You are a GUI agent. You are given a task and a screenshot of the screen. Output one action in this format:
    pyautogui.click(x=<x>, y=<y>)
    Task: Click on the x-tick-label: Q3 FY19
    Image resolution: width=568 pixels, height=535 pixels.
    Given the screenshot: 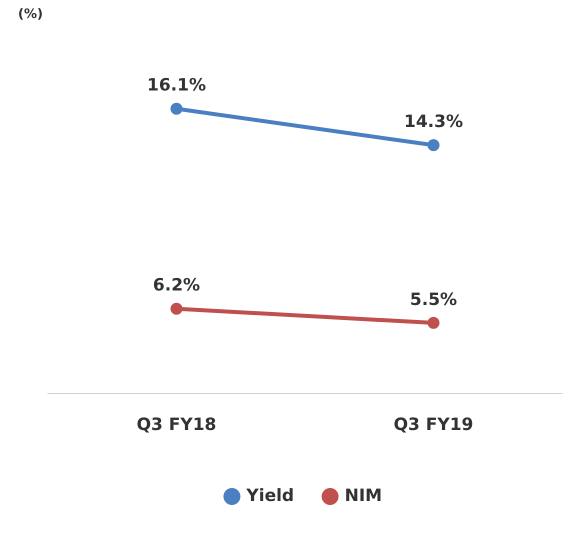 What is the action you would take?
    pyautogui.click(x=434, y=425)
    